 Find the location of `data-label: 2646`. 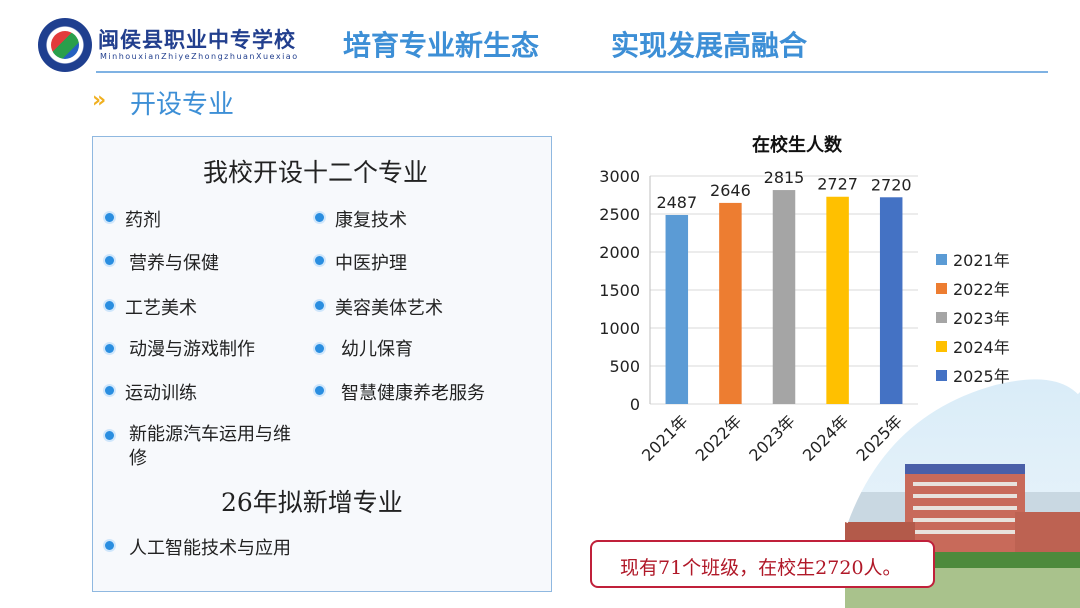

data-label: 2646 is located at coordinates (730, 190).